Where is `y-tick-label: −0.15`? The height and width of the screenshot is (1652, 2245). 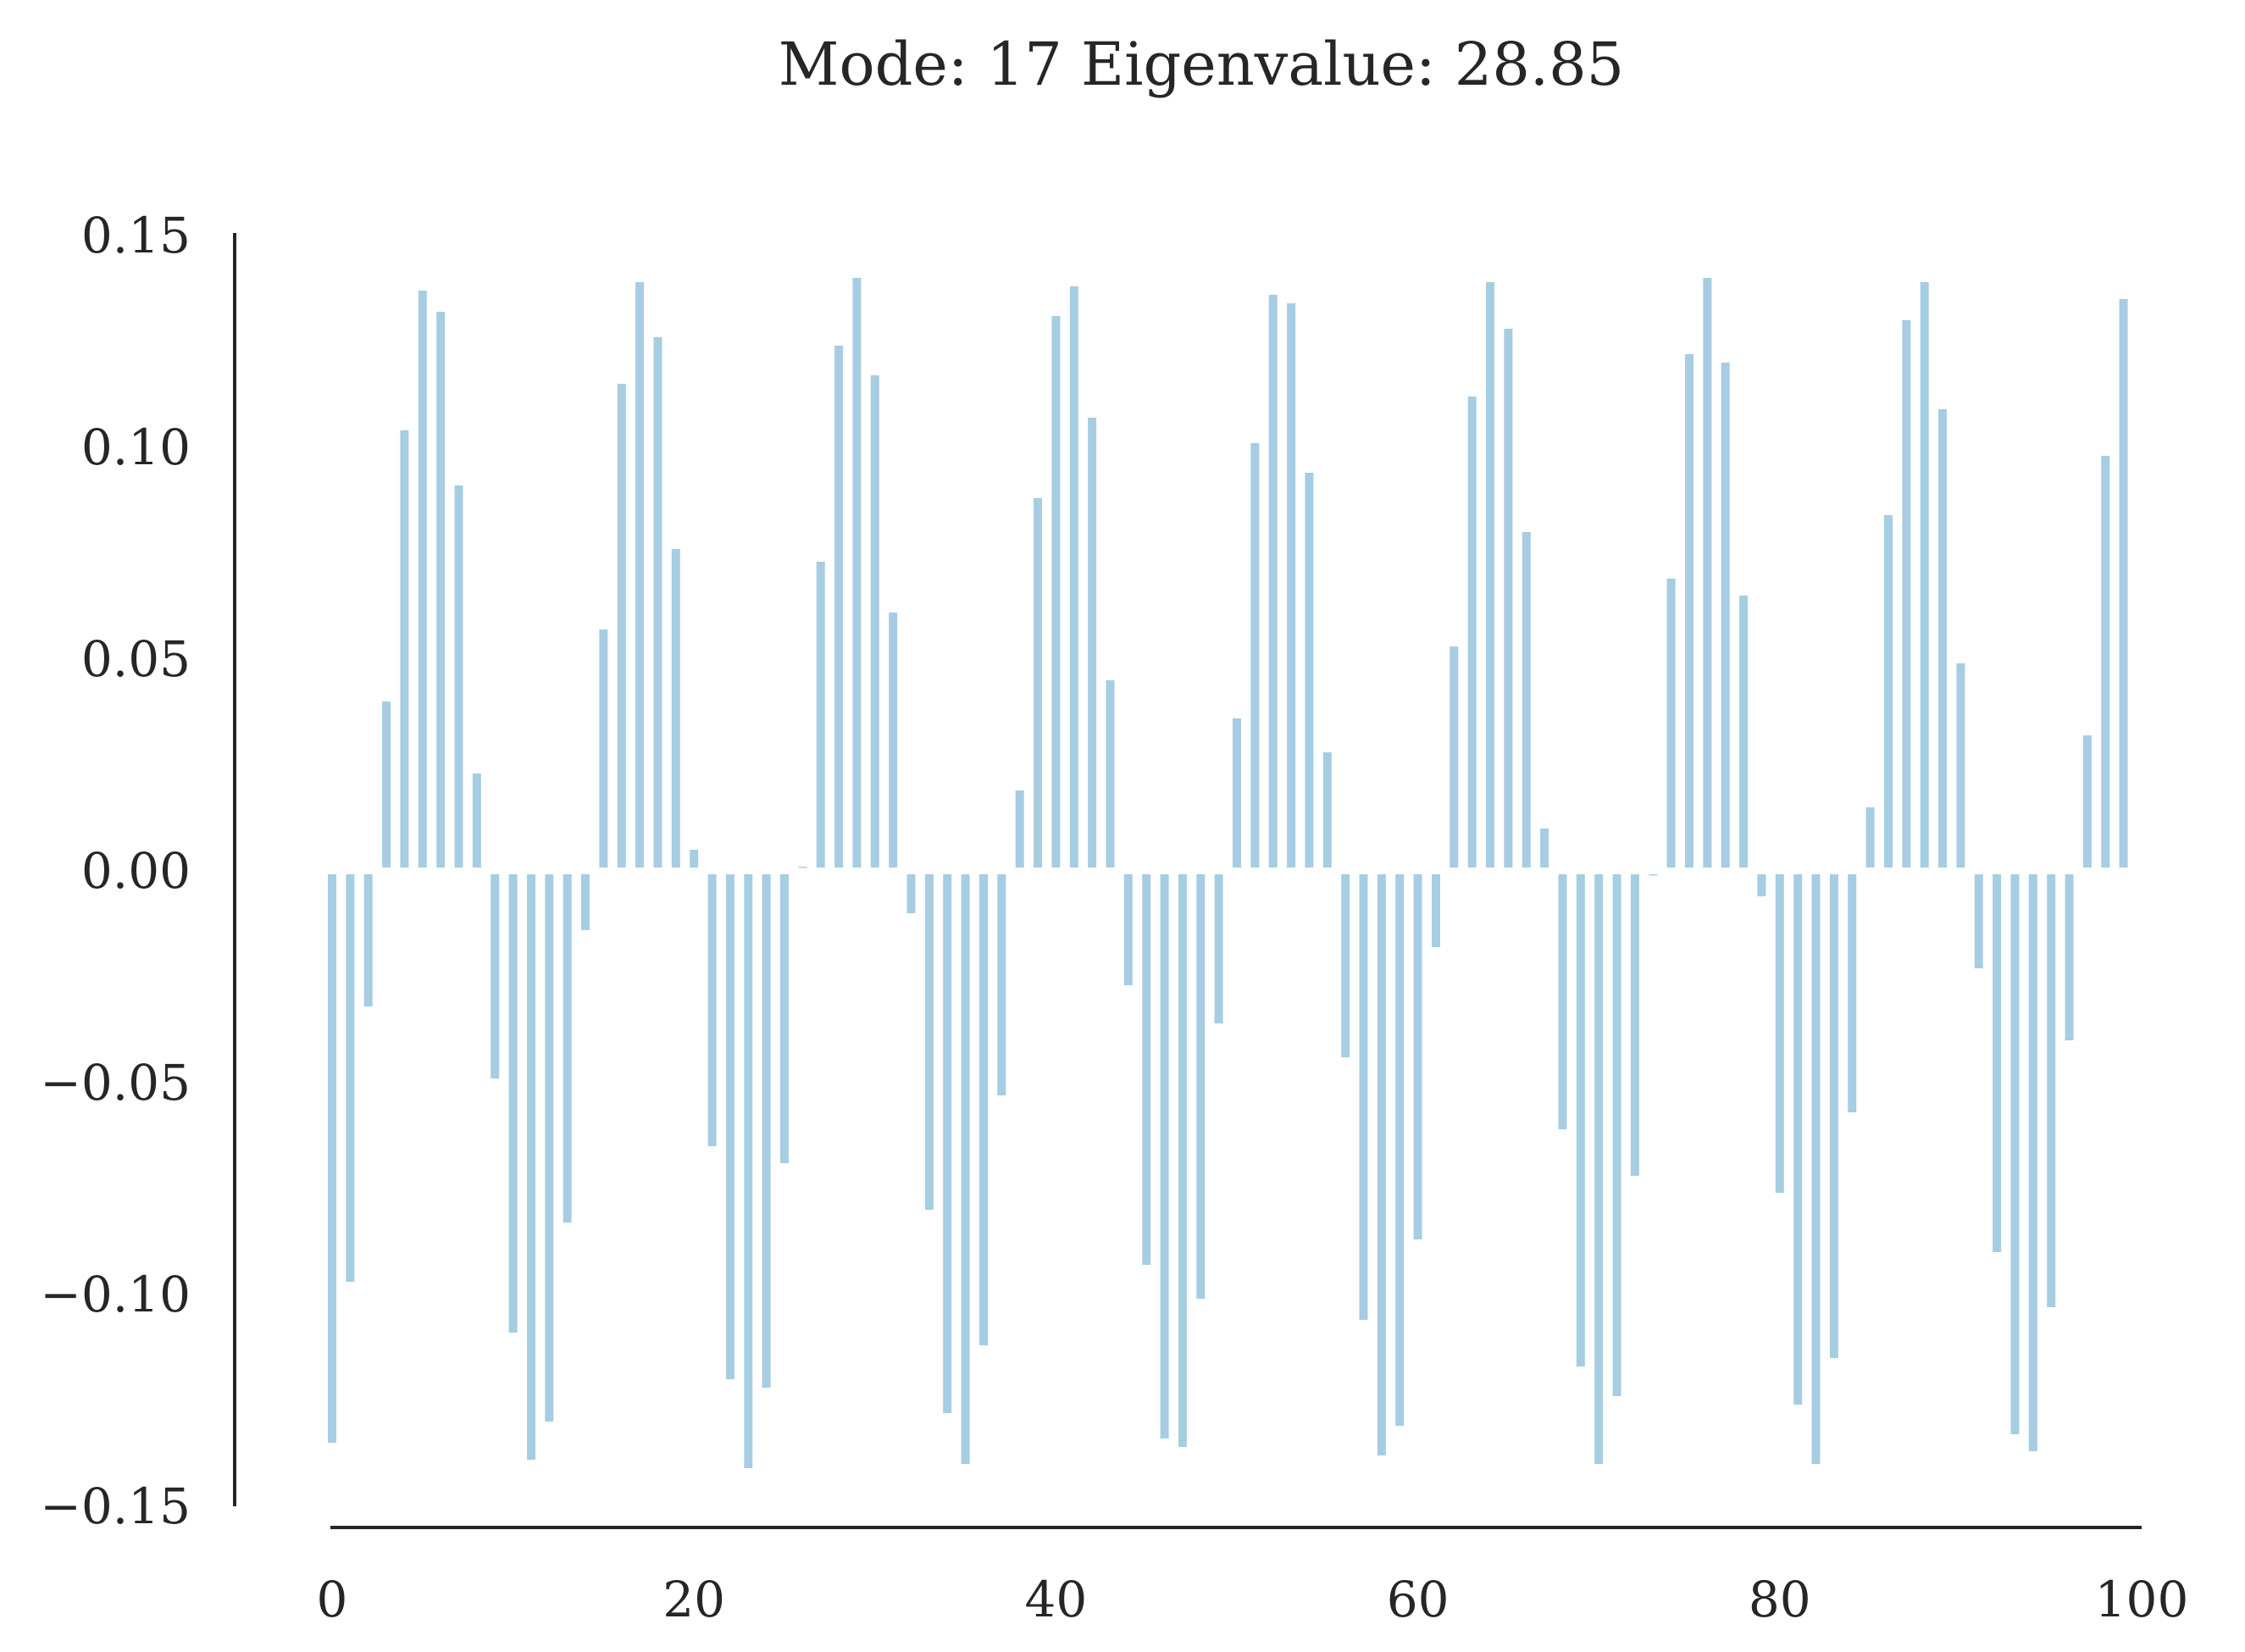 y-tick-label: −0.15 is located at coordinates (115, 1506).